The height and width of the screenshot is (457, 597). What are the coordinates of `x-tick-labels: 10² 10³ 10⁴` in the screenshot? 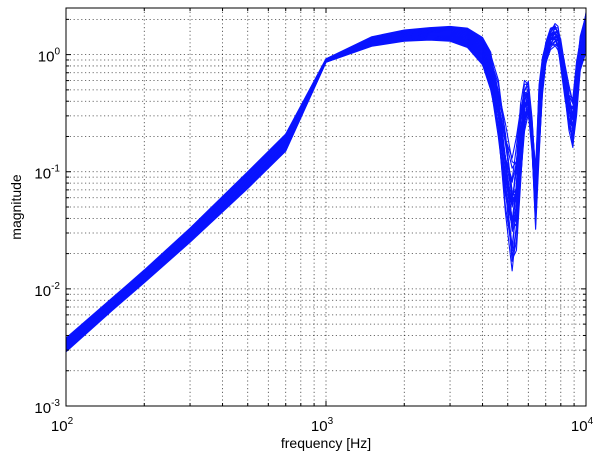 It's located at (322, 425).